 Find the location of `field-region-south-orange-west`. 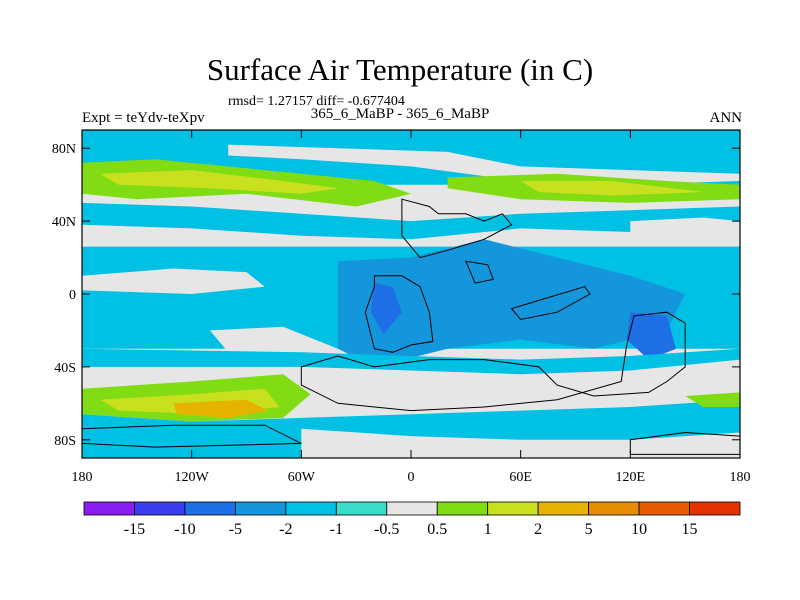

field-region-south-orange-west is located at coordinates (221, 408).